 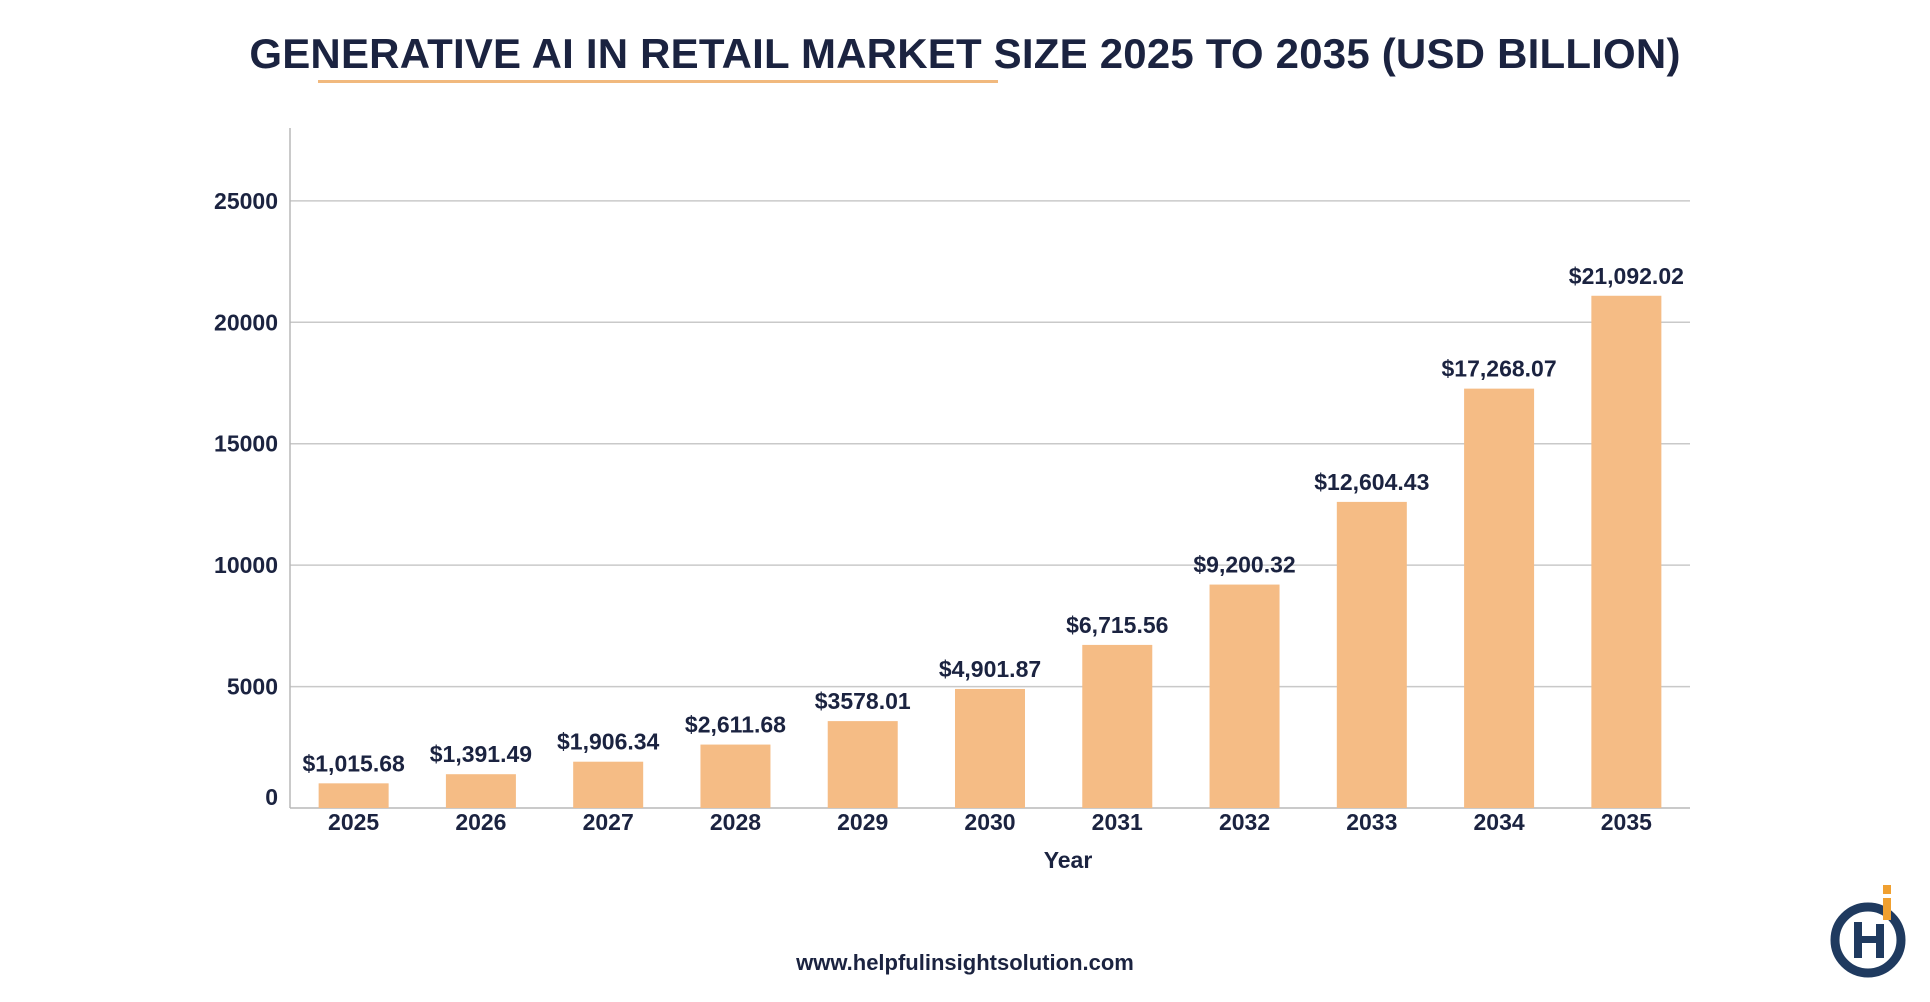 I want to click on bar-2035, so click(x=1626, y=551).